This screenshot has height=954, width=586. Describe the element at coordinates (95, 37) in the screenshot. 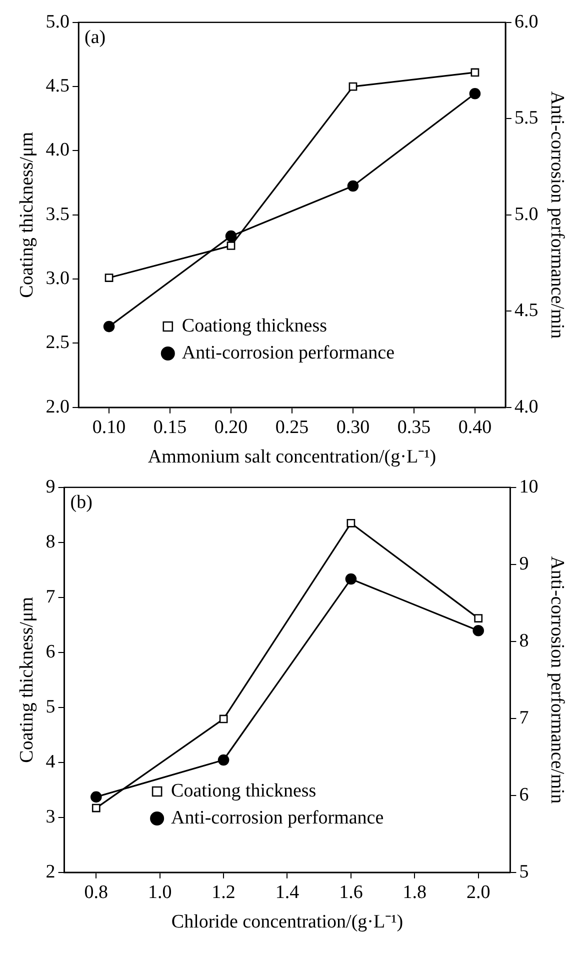

I see `annotation: (a)` at that location.